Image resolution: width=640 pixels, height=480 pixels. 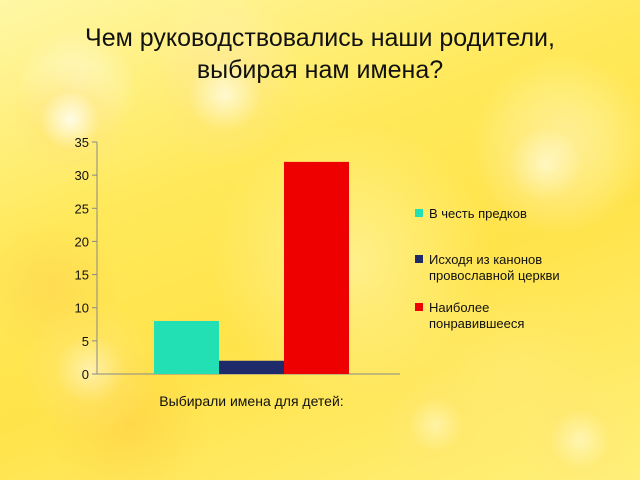 What do you see at coordinates (476, 323) in the screenshot?
I see `legend-label-3: понравившееся` at bounding box center [476, 323].